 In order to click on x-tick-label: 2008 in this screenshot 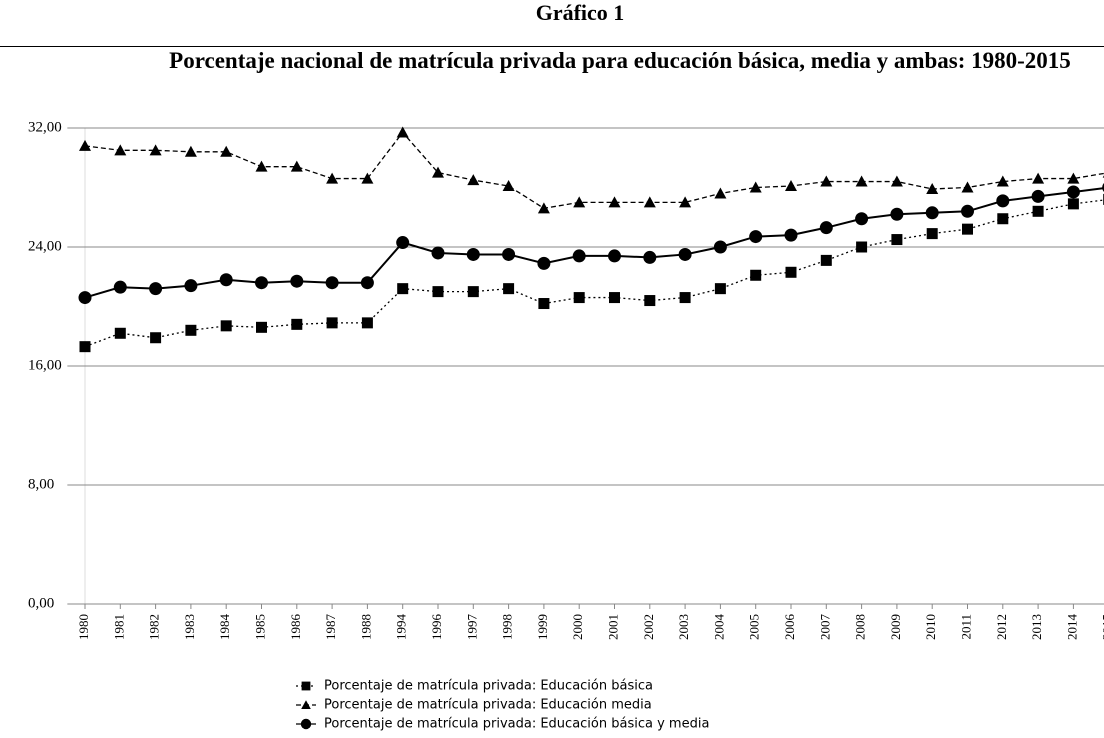, I will do `click(860, 627)`.